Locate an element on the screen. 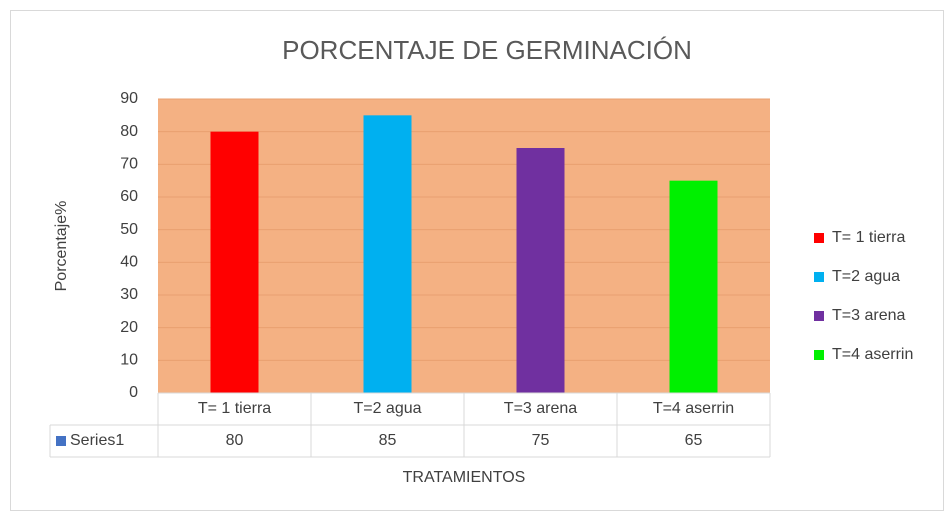 Image resolution: width=951 pixels, height=514 pixels. y-tick-label: 80 is located at coordinates (129, 131).